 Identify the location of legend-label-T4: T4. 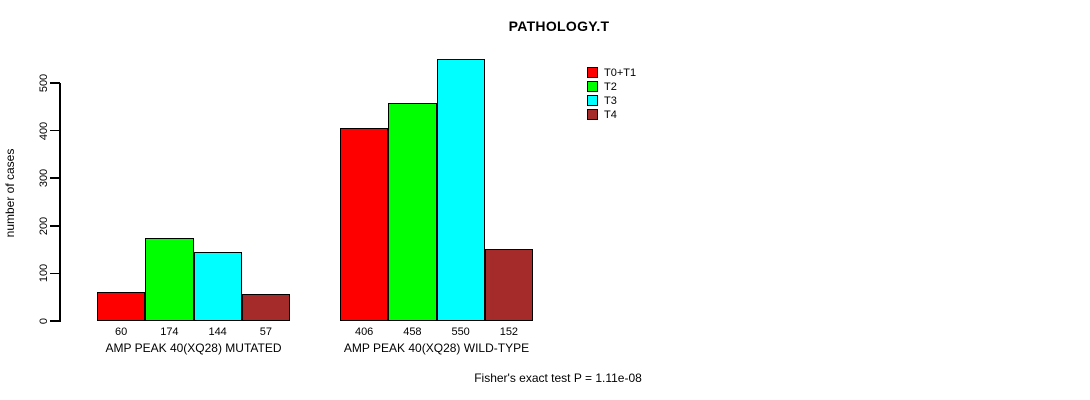
(610, 114).